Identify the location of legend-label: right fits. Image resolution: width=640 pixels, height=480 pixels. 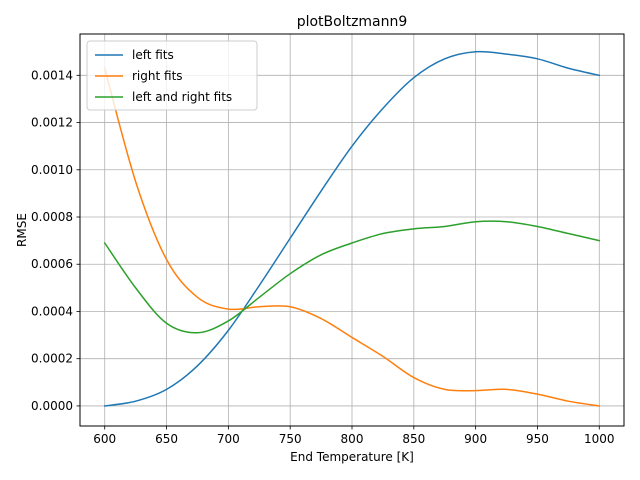
(157, 76).